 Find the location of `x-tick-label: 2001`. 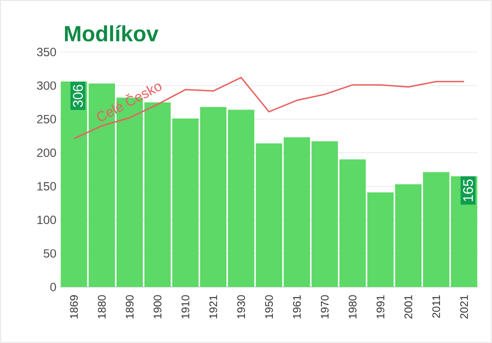

x-tick-label: 2001 is located at coordinates (408, 307).